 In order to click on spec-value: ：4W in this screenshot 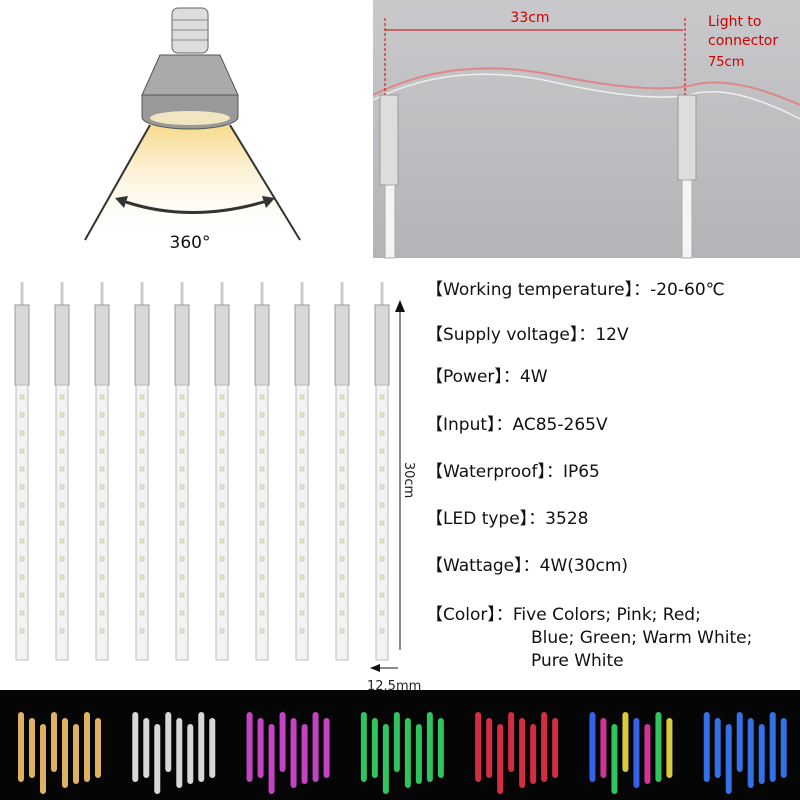, I will do `click(525, 377)`.